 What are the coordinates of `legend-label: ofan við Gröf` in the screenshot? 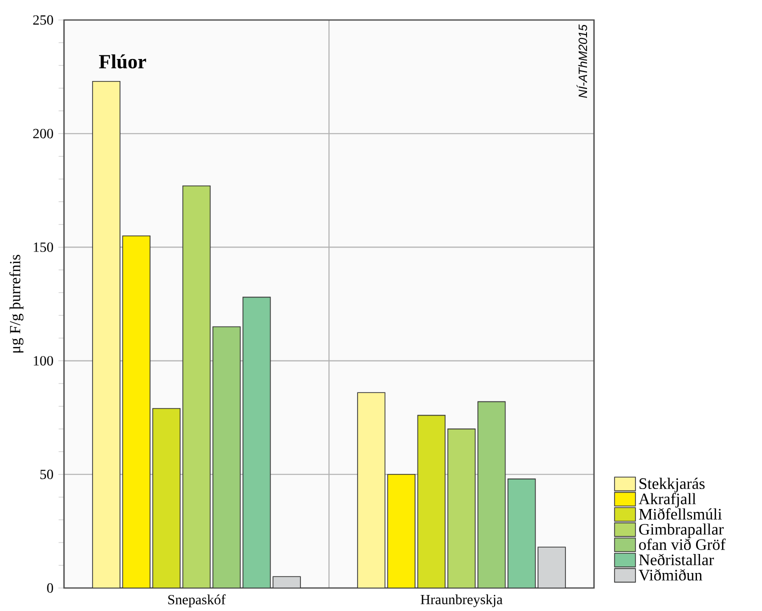 It's located at (682, 544).